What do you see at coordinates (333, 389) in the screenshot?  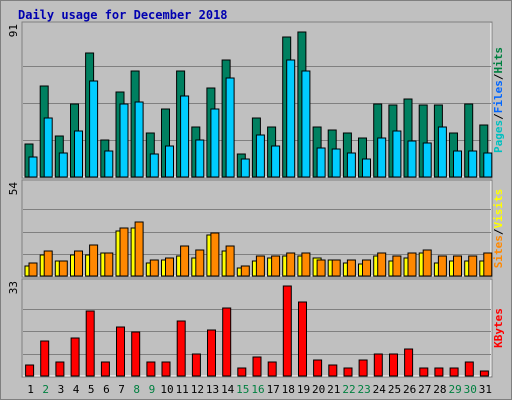 I see `x-tick-label-day-21: 21` at bounding box center [333, 389].